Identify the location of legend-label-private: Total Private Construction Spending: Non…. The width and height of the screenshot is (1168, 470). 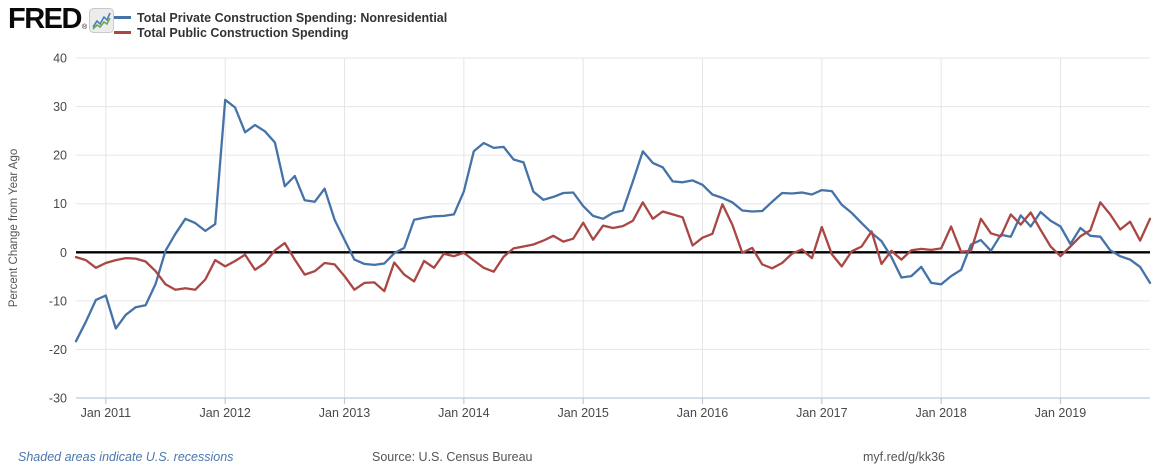
(292, 17).